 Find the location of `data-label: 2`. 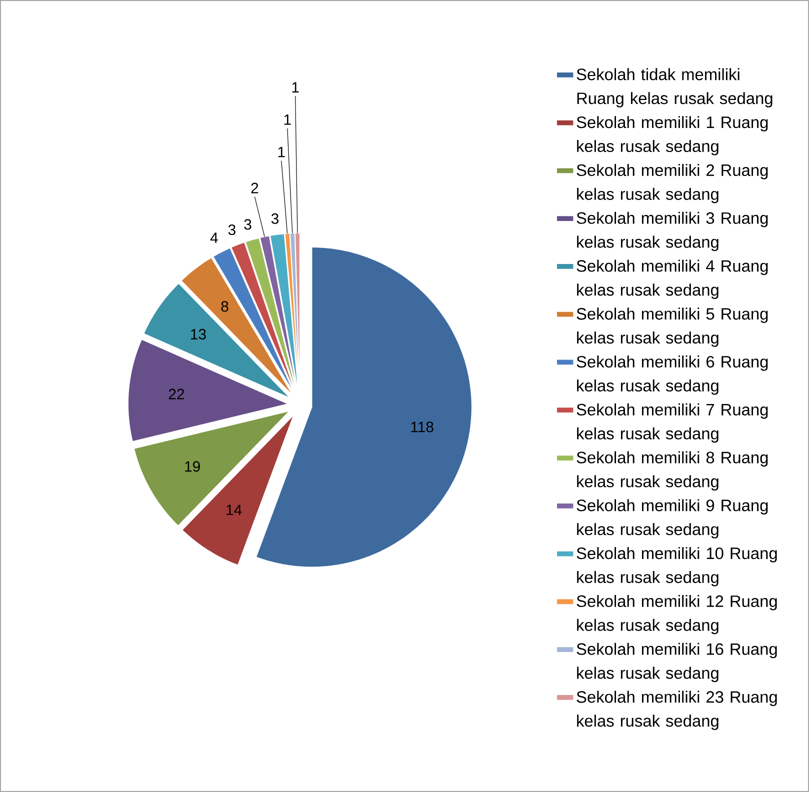

data-label: 2 is located at coordinates (254, 188).